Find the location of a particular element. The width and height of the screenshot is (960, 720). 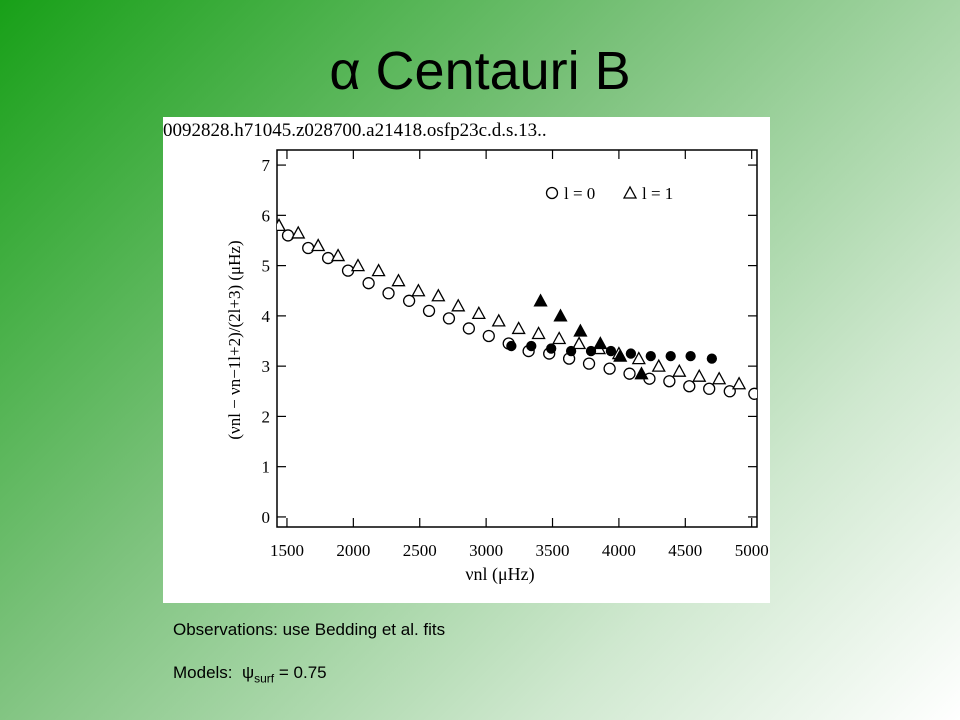

models-note: Models: ψsurf = 0.75 is located at coordinates (250, 674).